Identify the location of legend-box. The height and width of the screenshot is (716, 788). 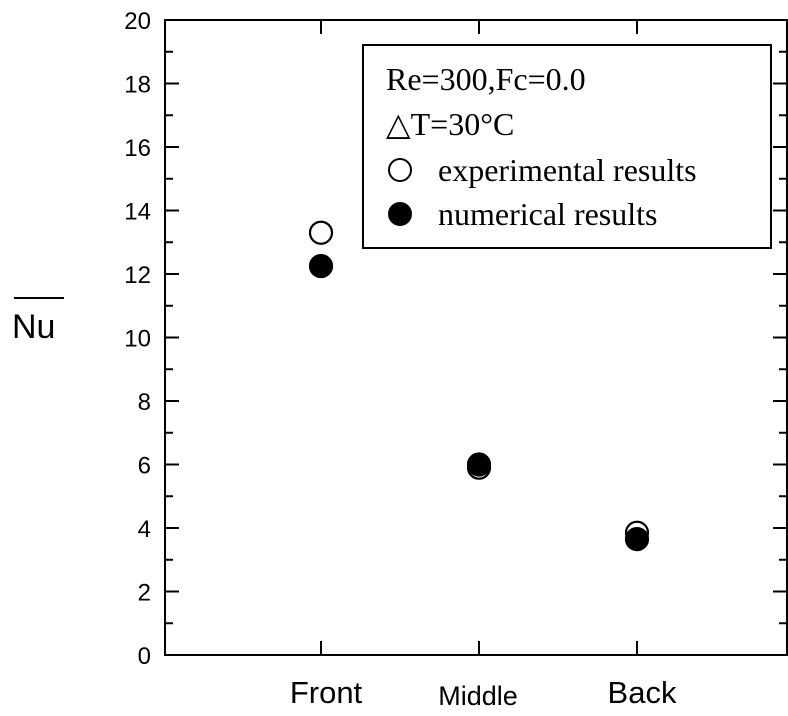
(567, 146).